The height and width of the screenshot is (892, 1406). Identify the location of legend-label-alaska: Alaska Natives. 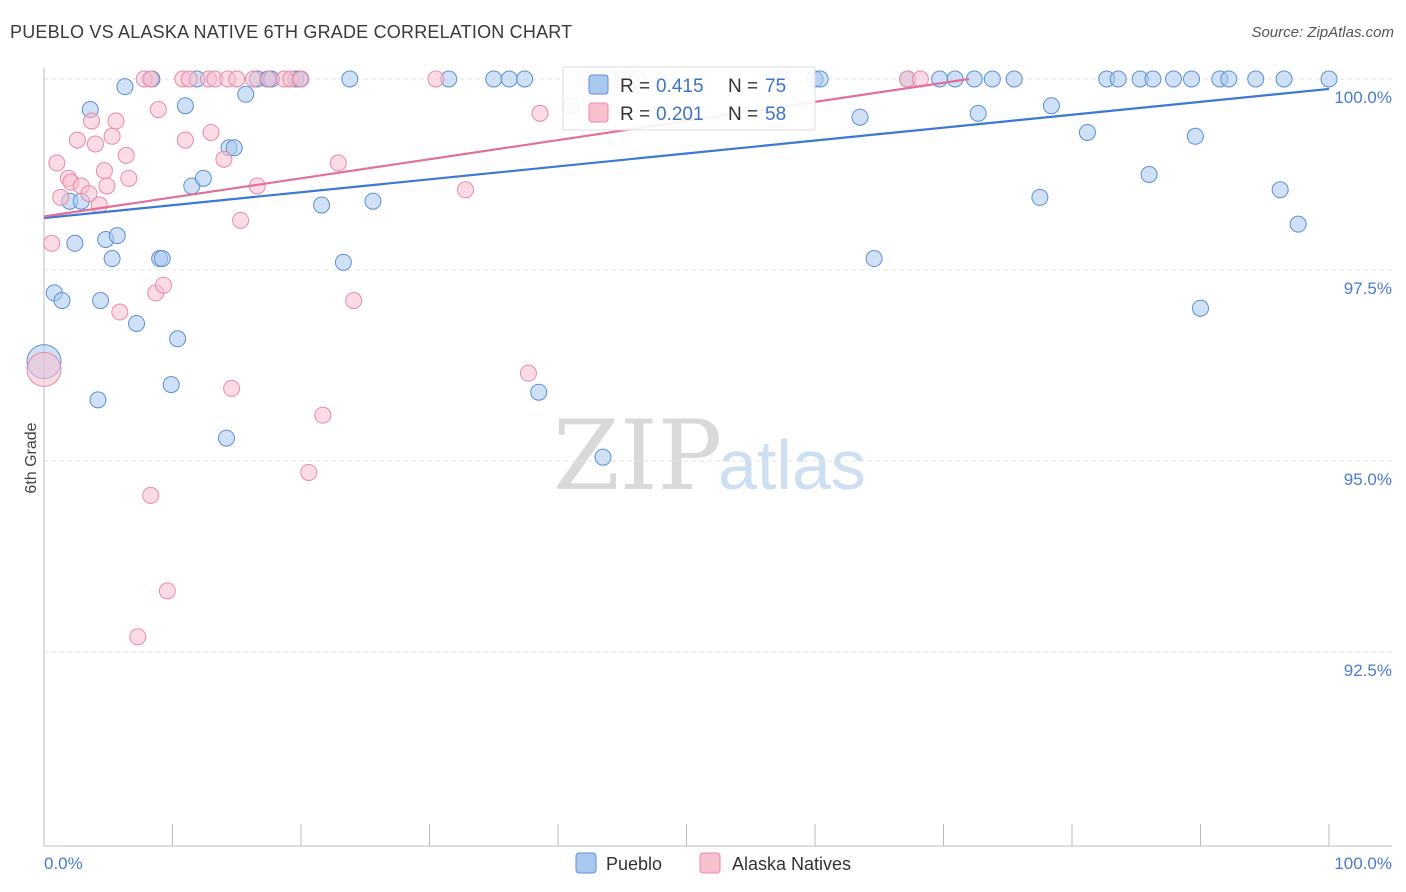
(791, 864).